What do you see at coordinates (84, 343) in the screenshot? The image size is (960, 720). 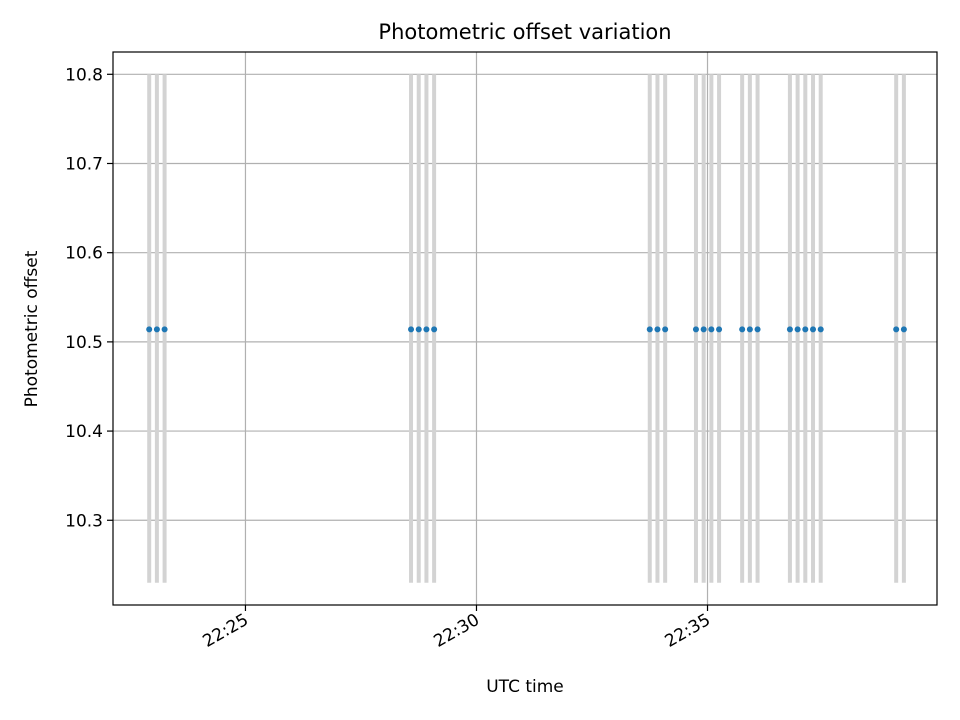 I see `y-tick-label: 10.5` at bounding box center [84, 343].